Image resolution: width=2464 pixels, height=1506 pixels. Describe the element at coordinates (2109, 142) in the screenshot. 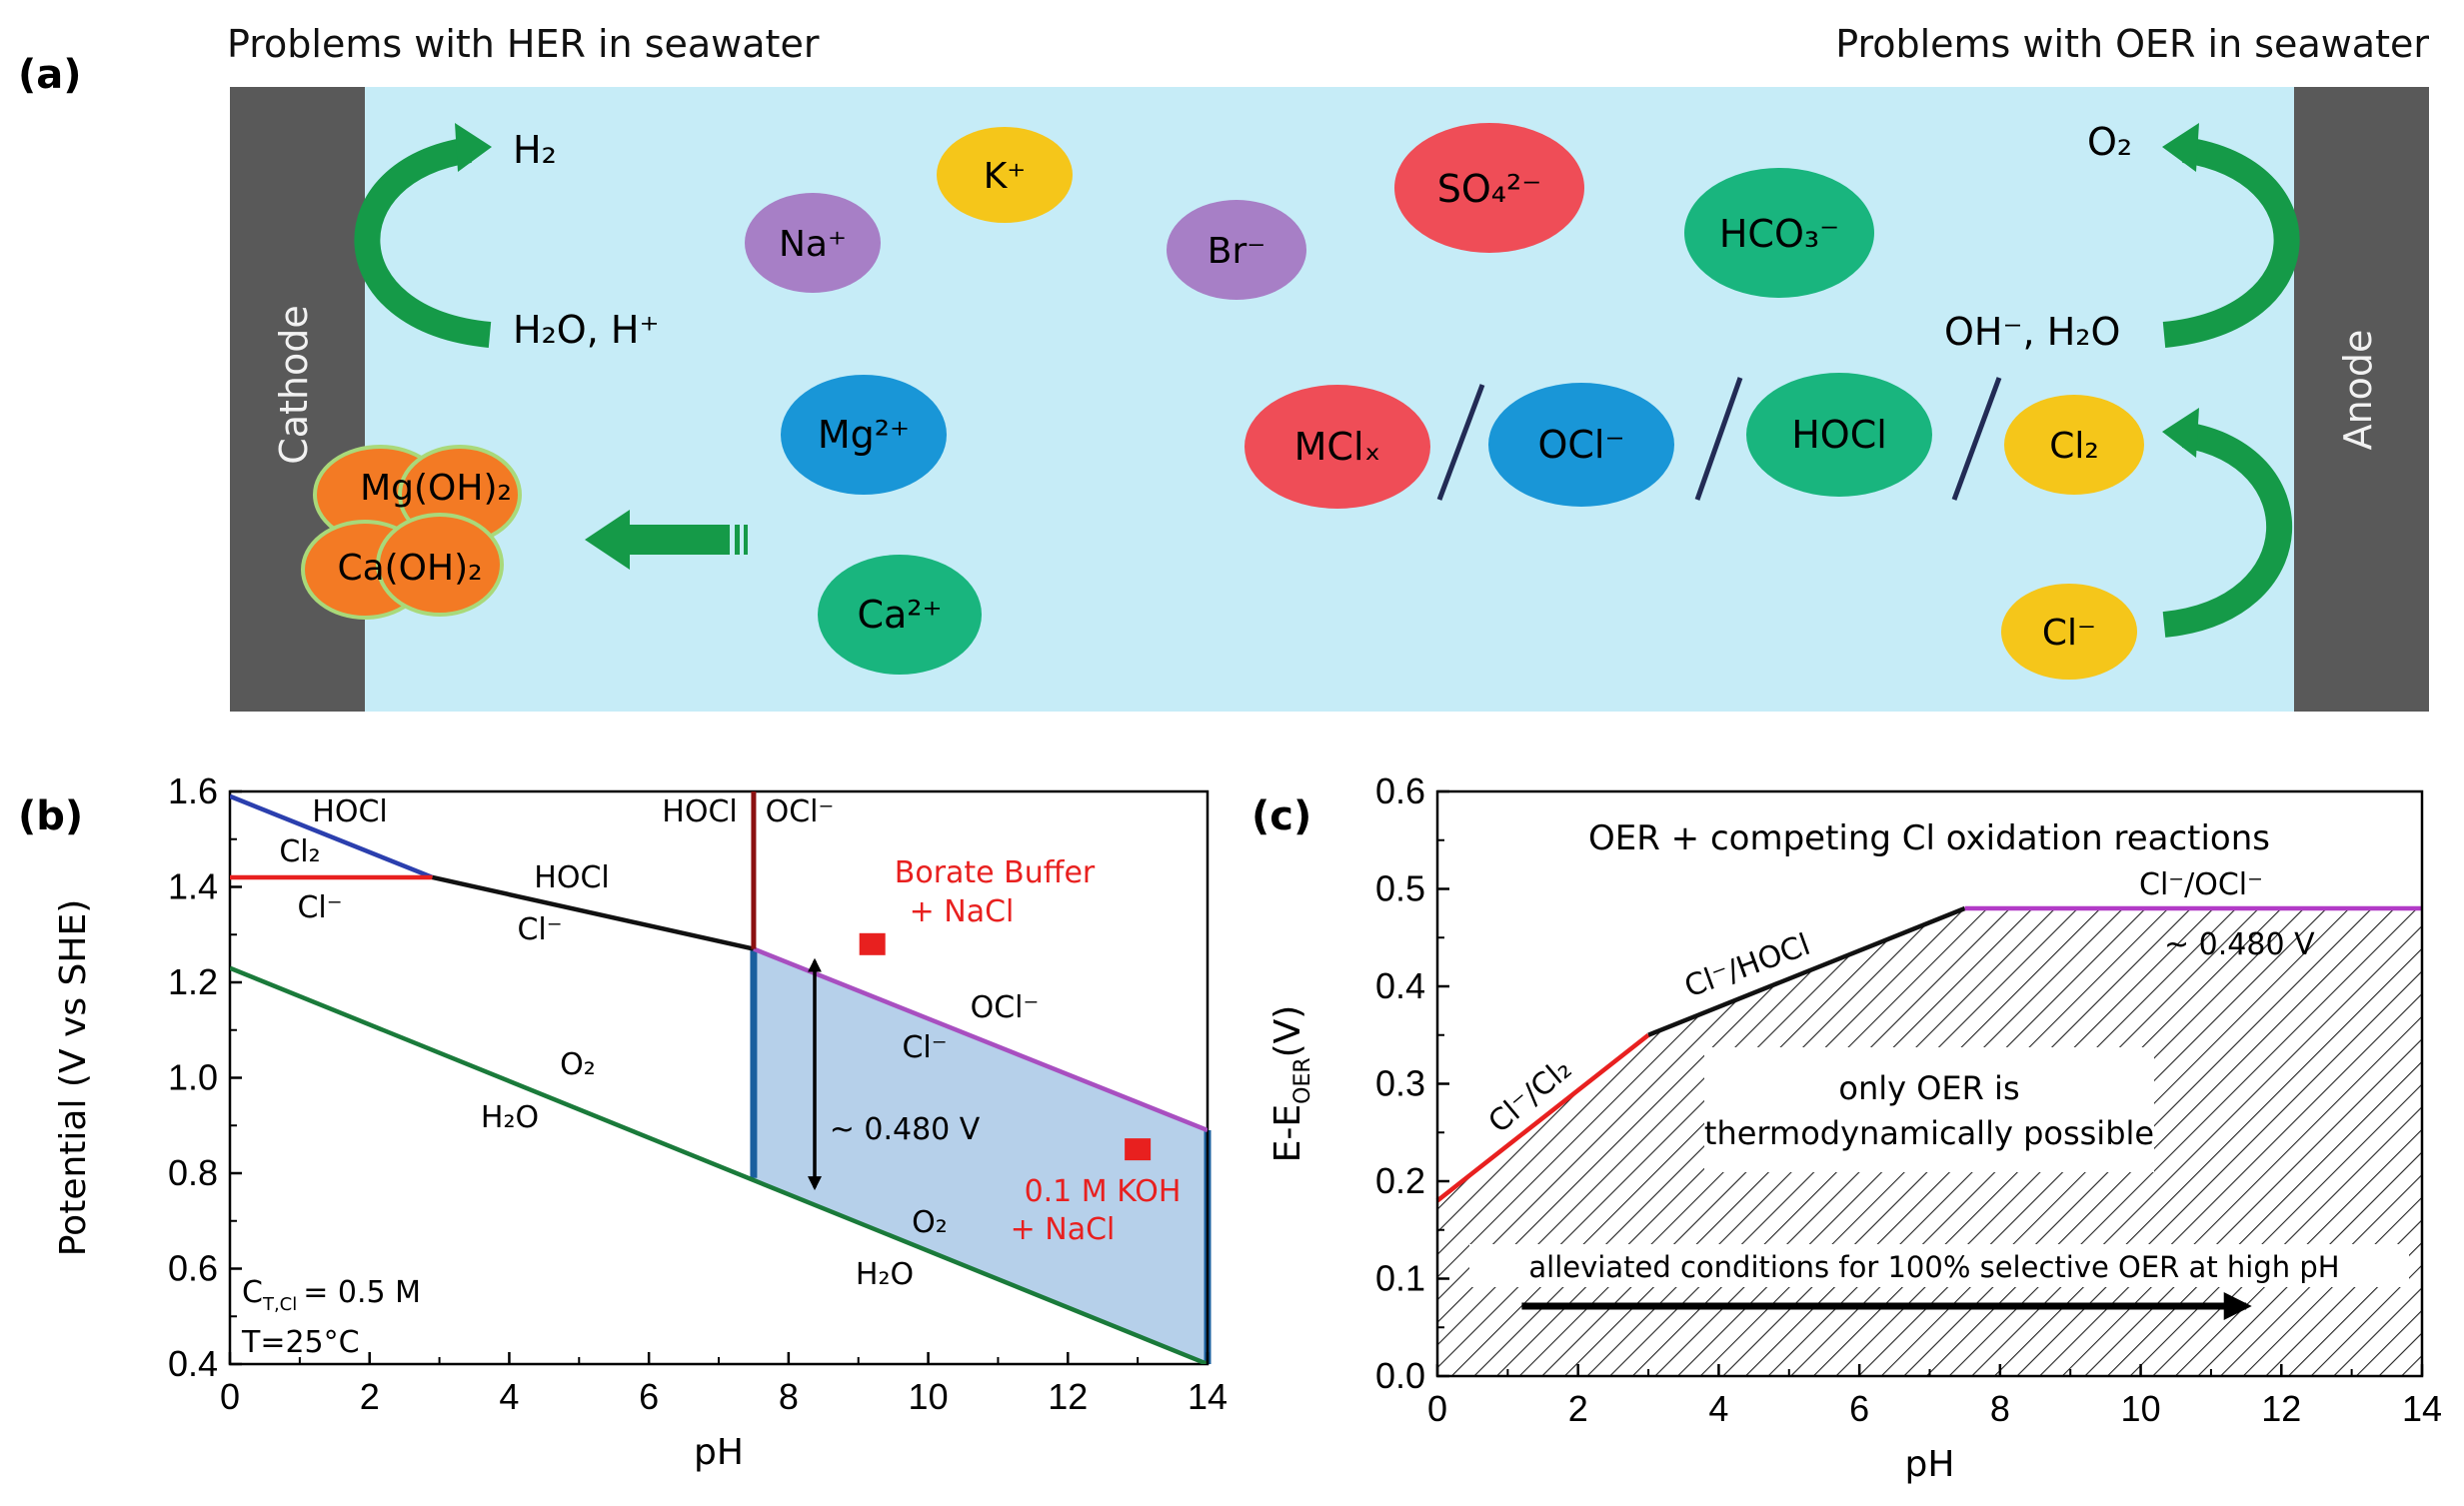

I see `oer-product: O₂` at that location.